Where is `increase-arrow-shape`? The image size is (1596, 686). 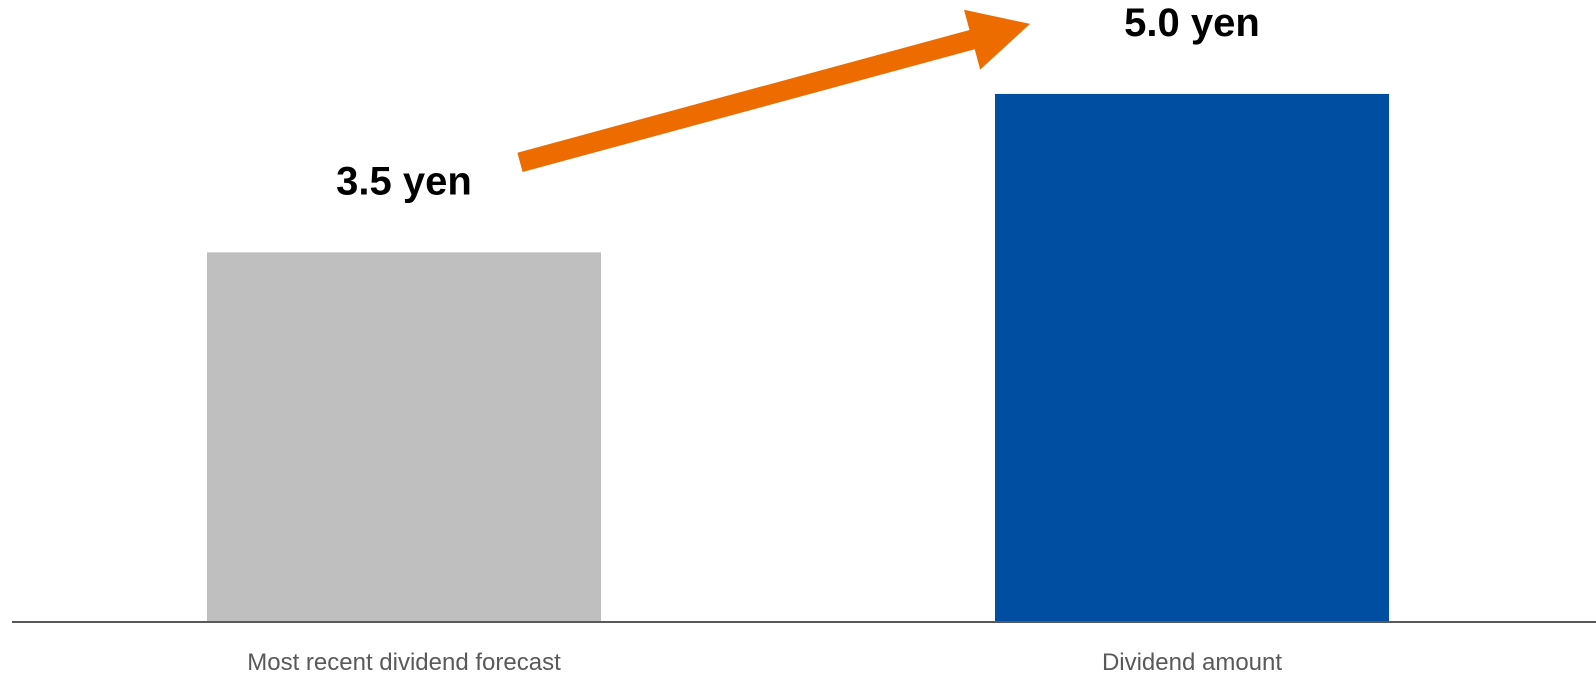
increase-arrow-shape is located at coordinates (773, 91).